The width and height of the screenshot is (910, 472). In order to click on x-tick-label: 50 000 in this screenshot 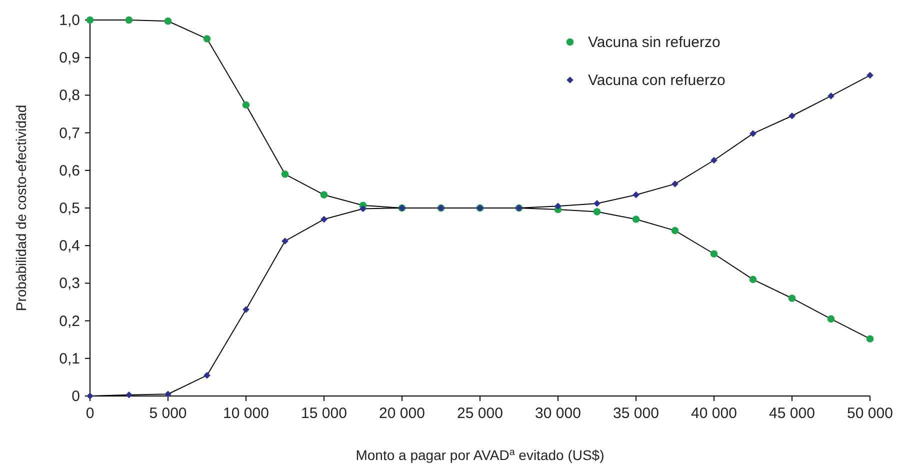, I will do `click(870, 413)`.